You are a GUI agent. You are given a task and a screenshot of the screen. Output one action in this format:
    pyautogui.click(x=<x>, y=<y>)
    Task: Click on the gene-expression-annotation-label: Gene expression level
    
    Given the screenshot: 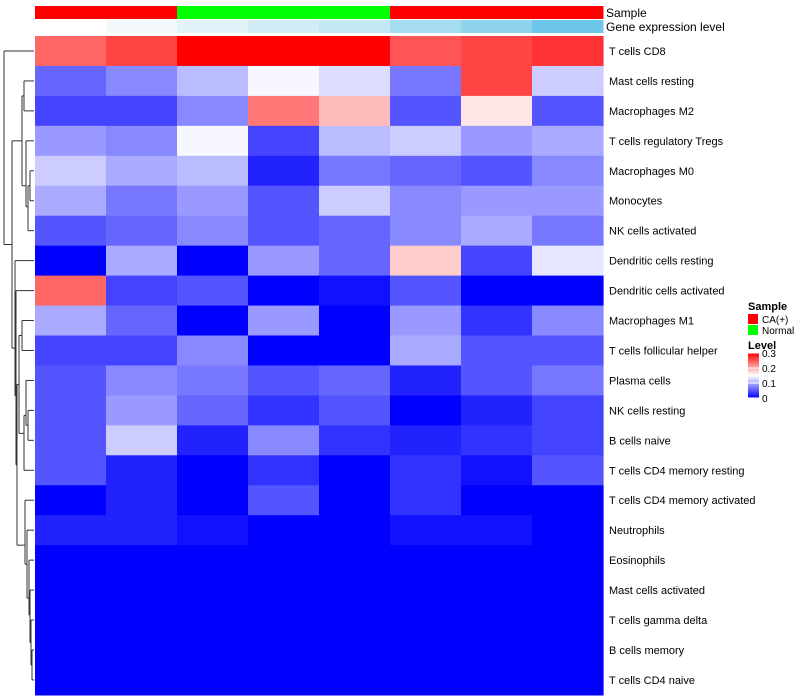 What is the action you would take?
    pyautogui.click(x=665, y=27)
    